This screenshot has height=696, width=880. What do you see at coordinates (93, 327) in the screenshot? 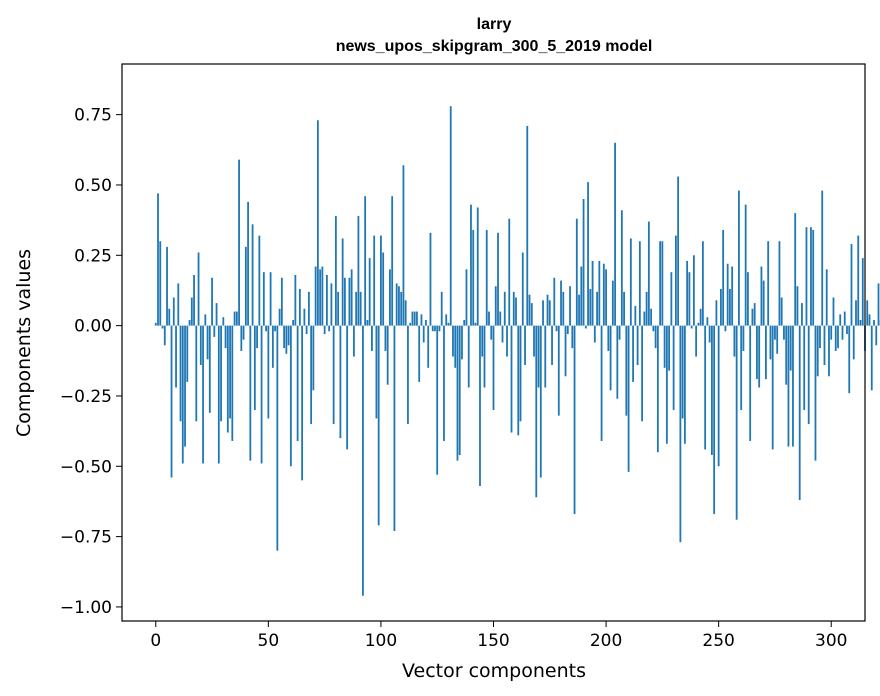
I see `y-tick-label: 0.00` at bounding box center [93, 327].